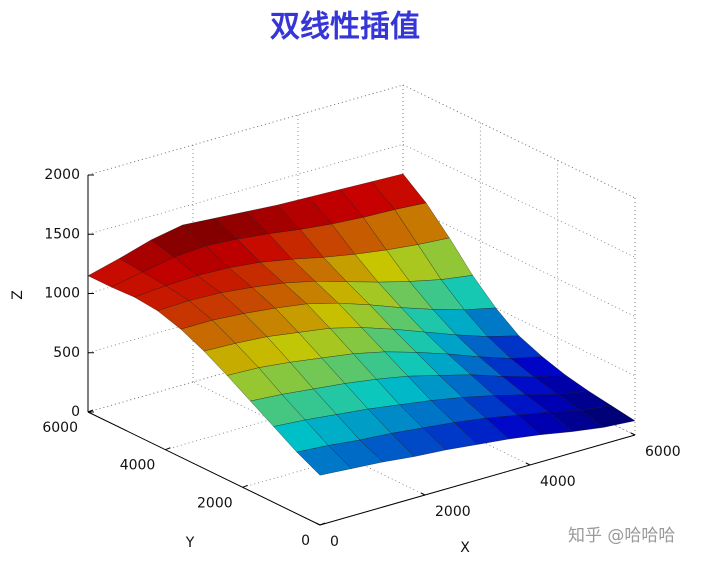  Describe the element at coordinates (204, 468) in the screenshot. I see `y-axis` at that location.